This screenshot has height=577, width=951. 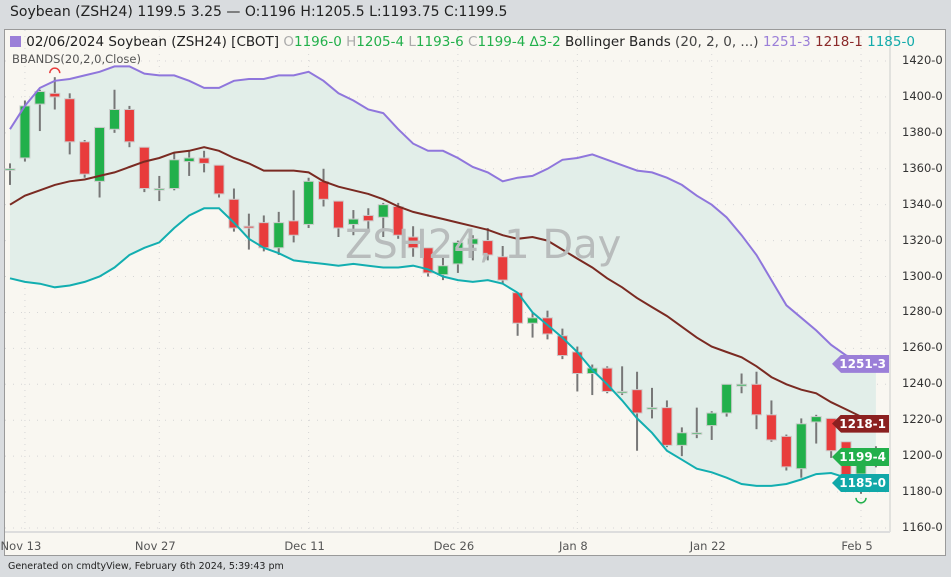 I want to click on close-value: 1199-4, so click(x=501, y=42).